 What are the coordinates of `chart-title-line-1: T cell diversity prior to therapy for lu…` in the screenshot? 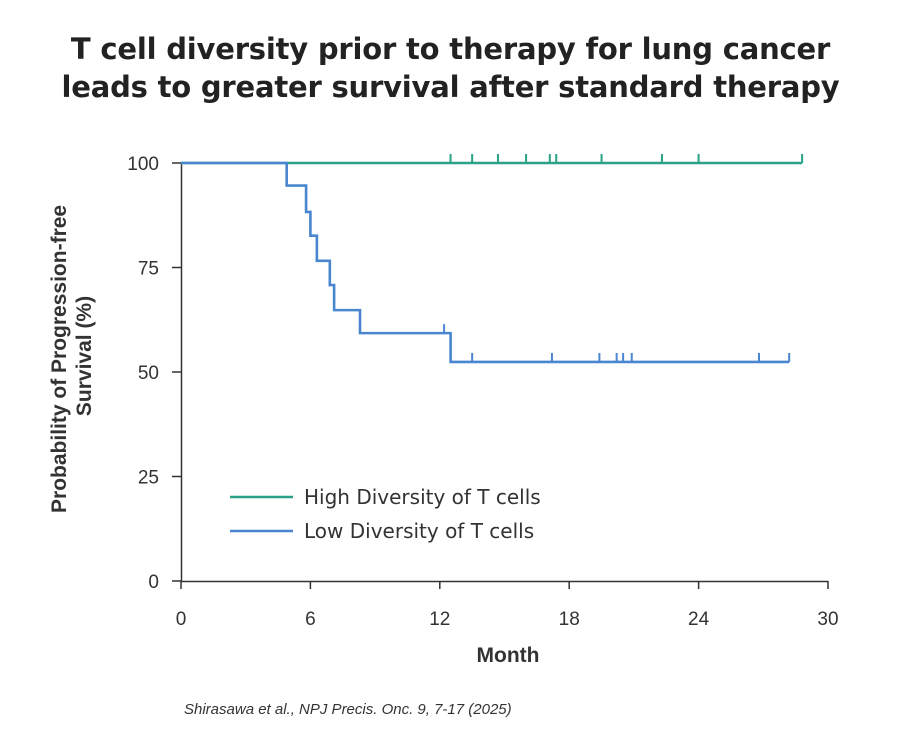 It's located at (450, 49).